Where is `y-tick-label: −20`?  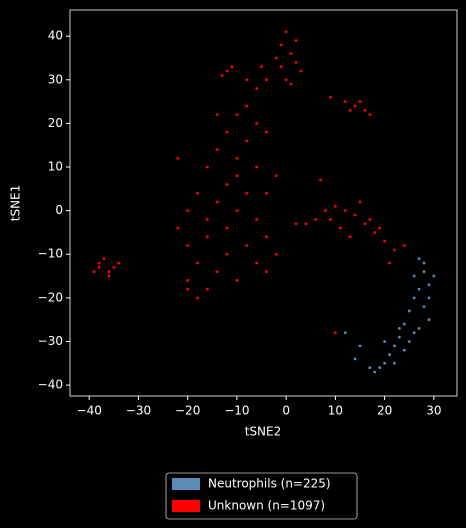 y-tick-label: −20 is located at coordinates (50, 297).